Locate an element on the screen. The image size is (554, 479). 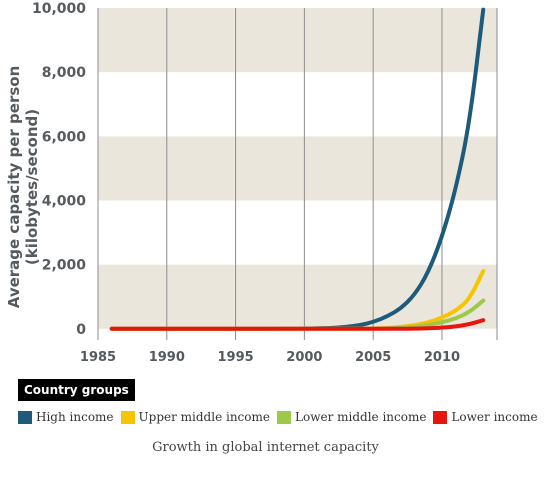
legend-item: Lower middle income is located at coordinates (351, 417).